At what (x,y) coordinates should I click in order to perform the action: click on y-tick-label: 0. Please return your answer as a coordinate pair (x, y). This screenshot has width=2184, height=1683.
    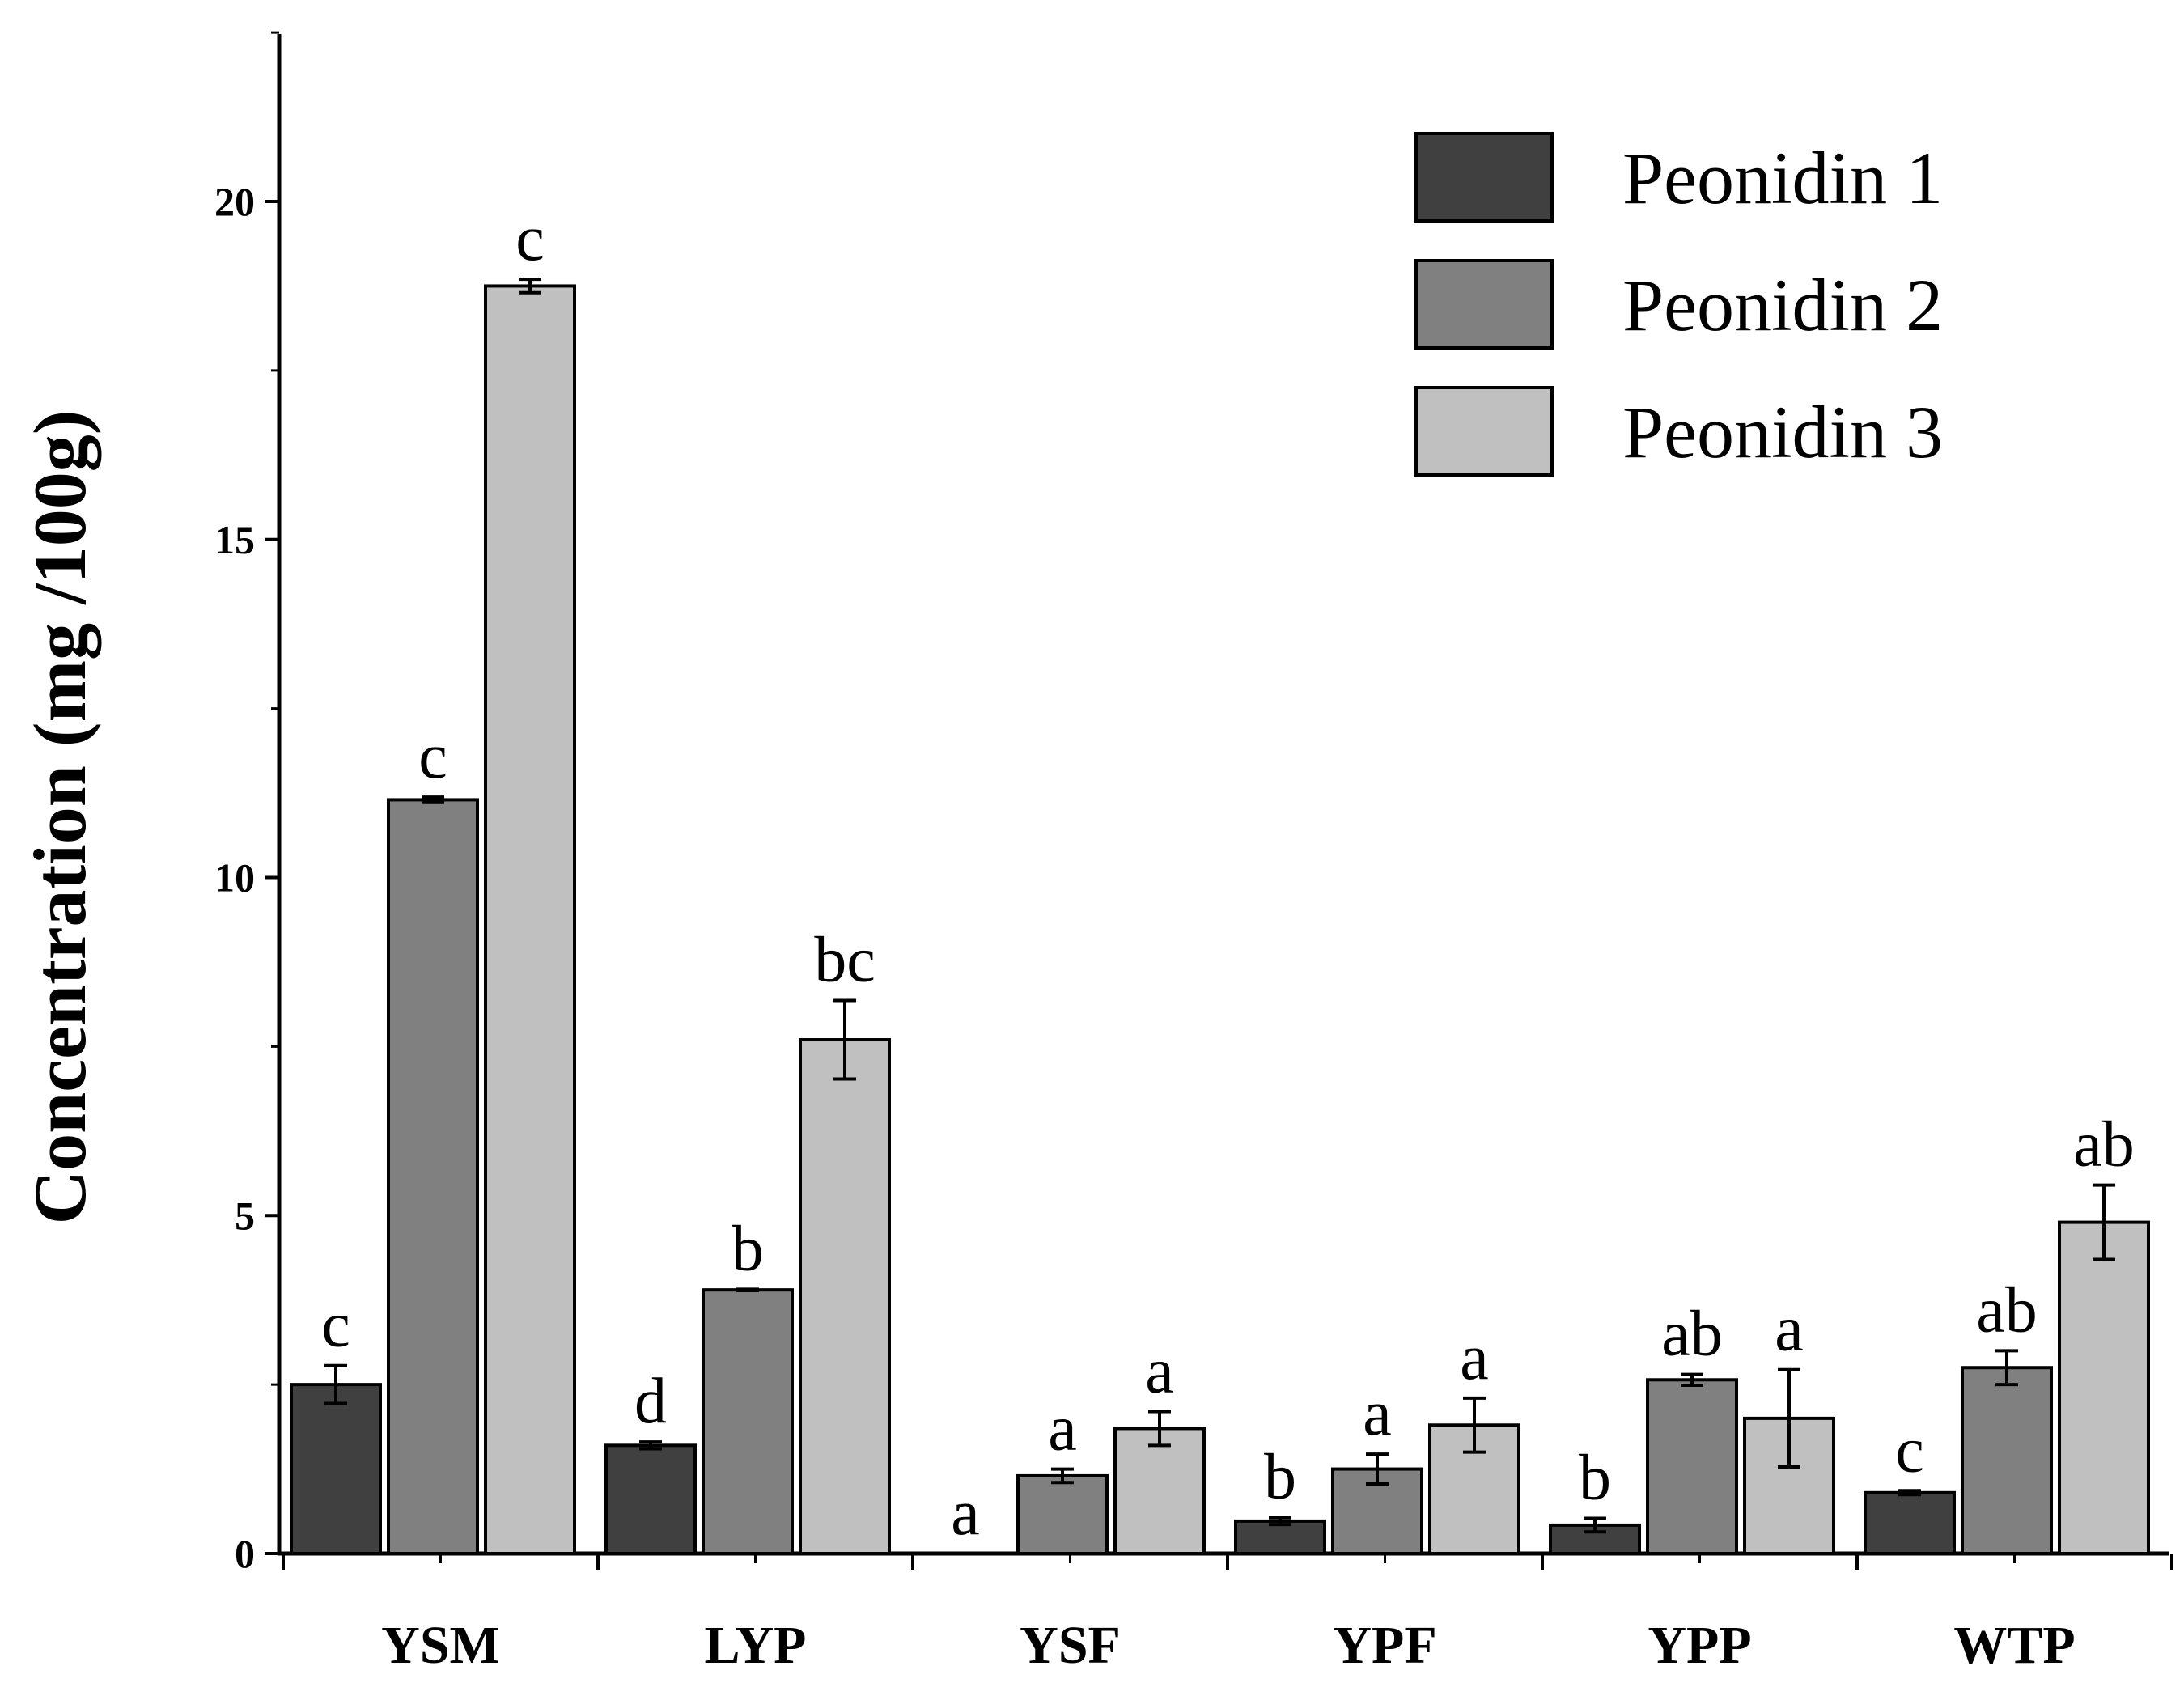
    Looking at the image, I should click on (245, 1554).